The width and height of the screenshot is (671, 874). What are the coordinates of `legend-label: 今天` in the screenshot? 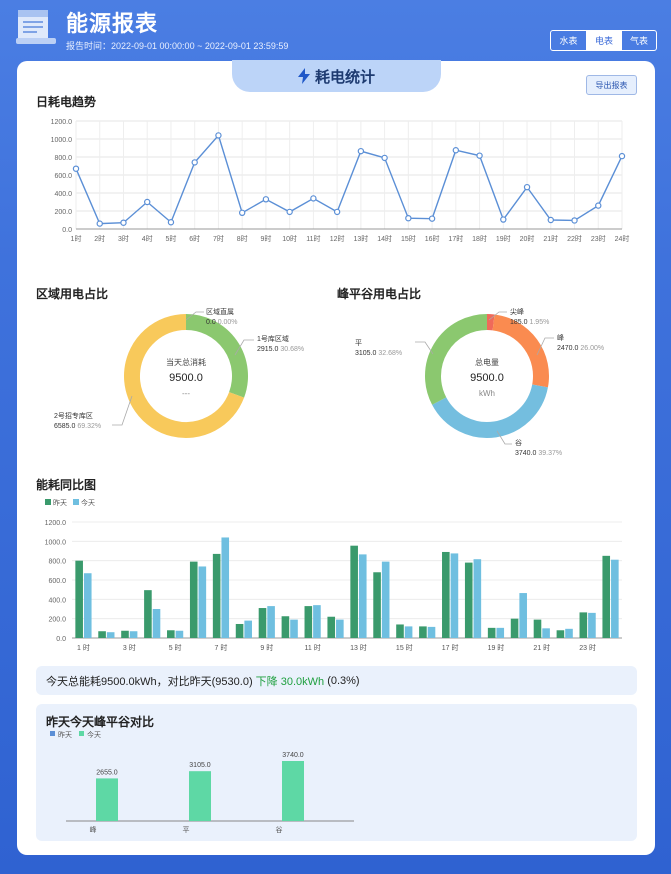 It's located at (88, 502).